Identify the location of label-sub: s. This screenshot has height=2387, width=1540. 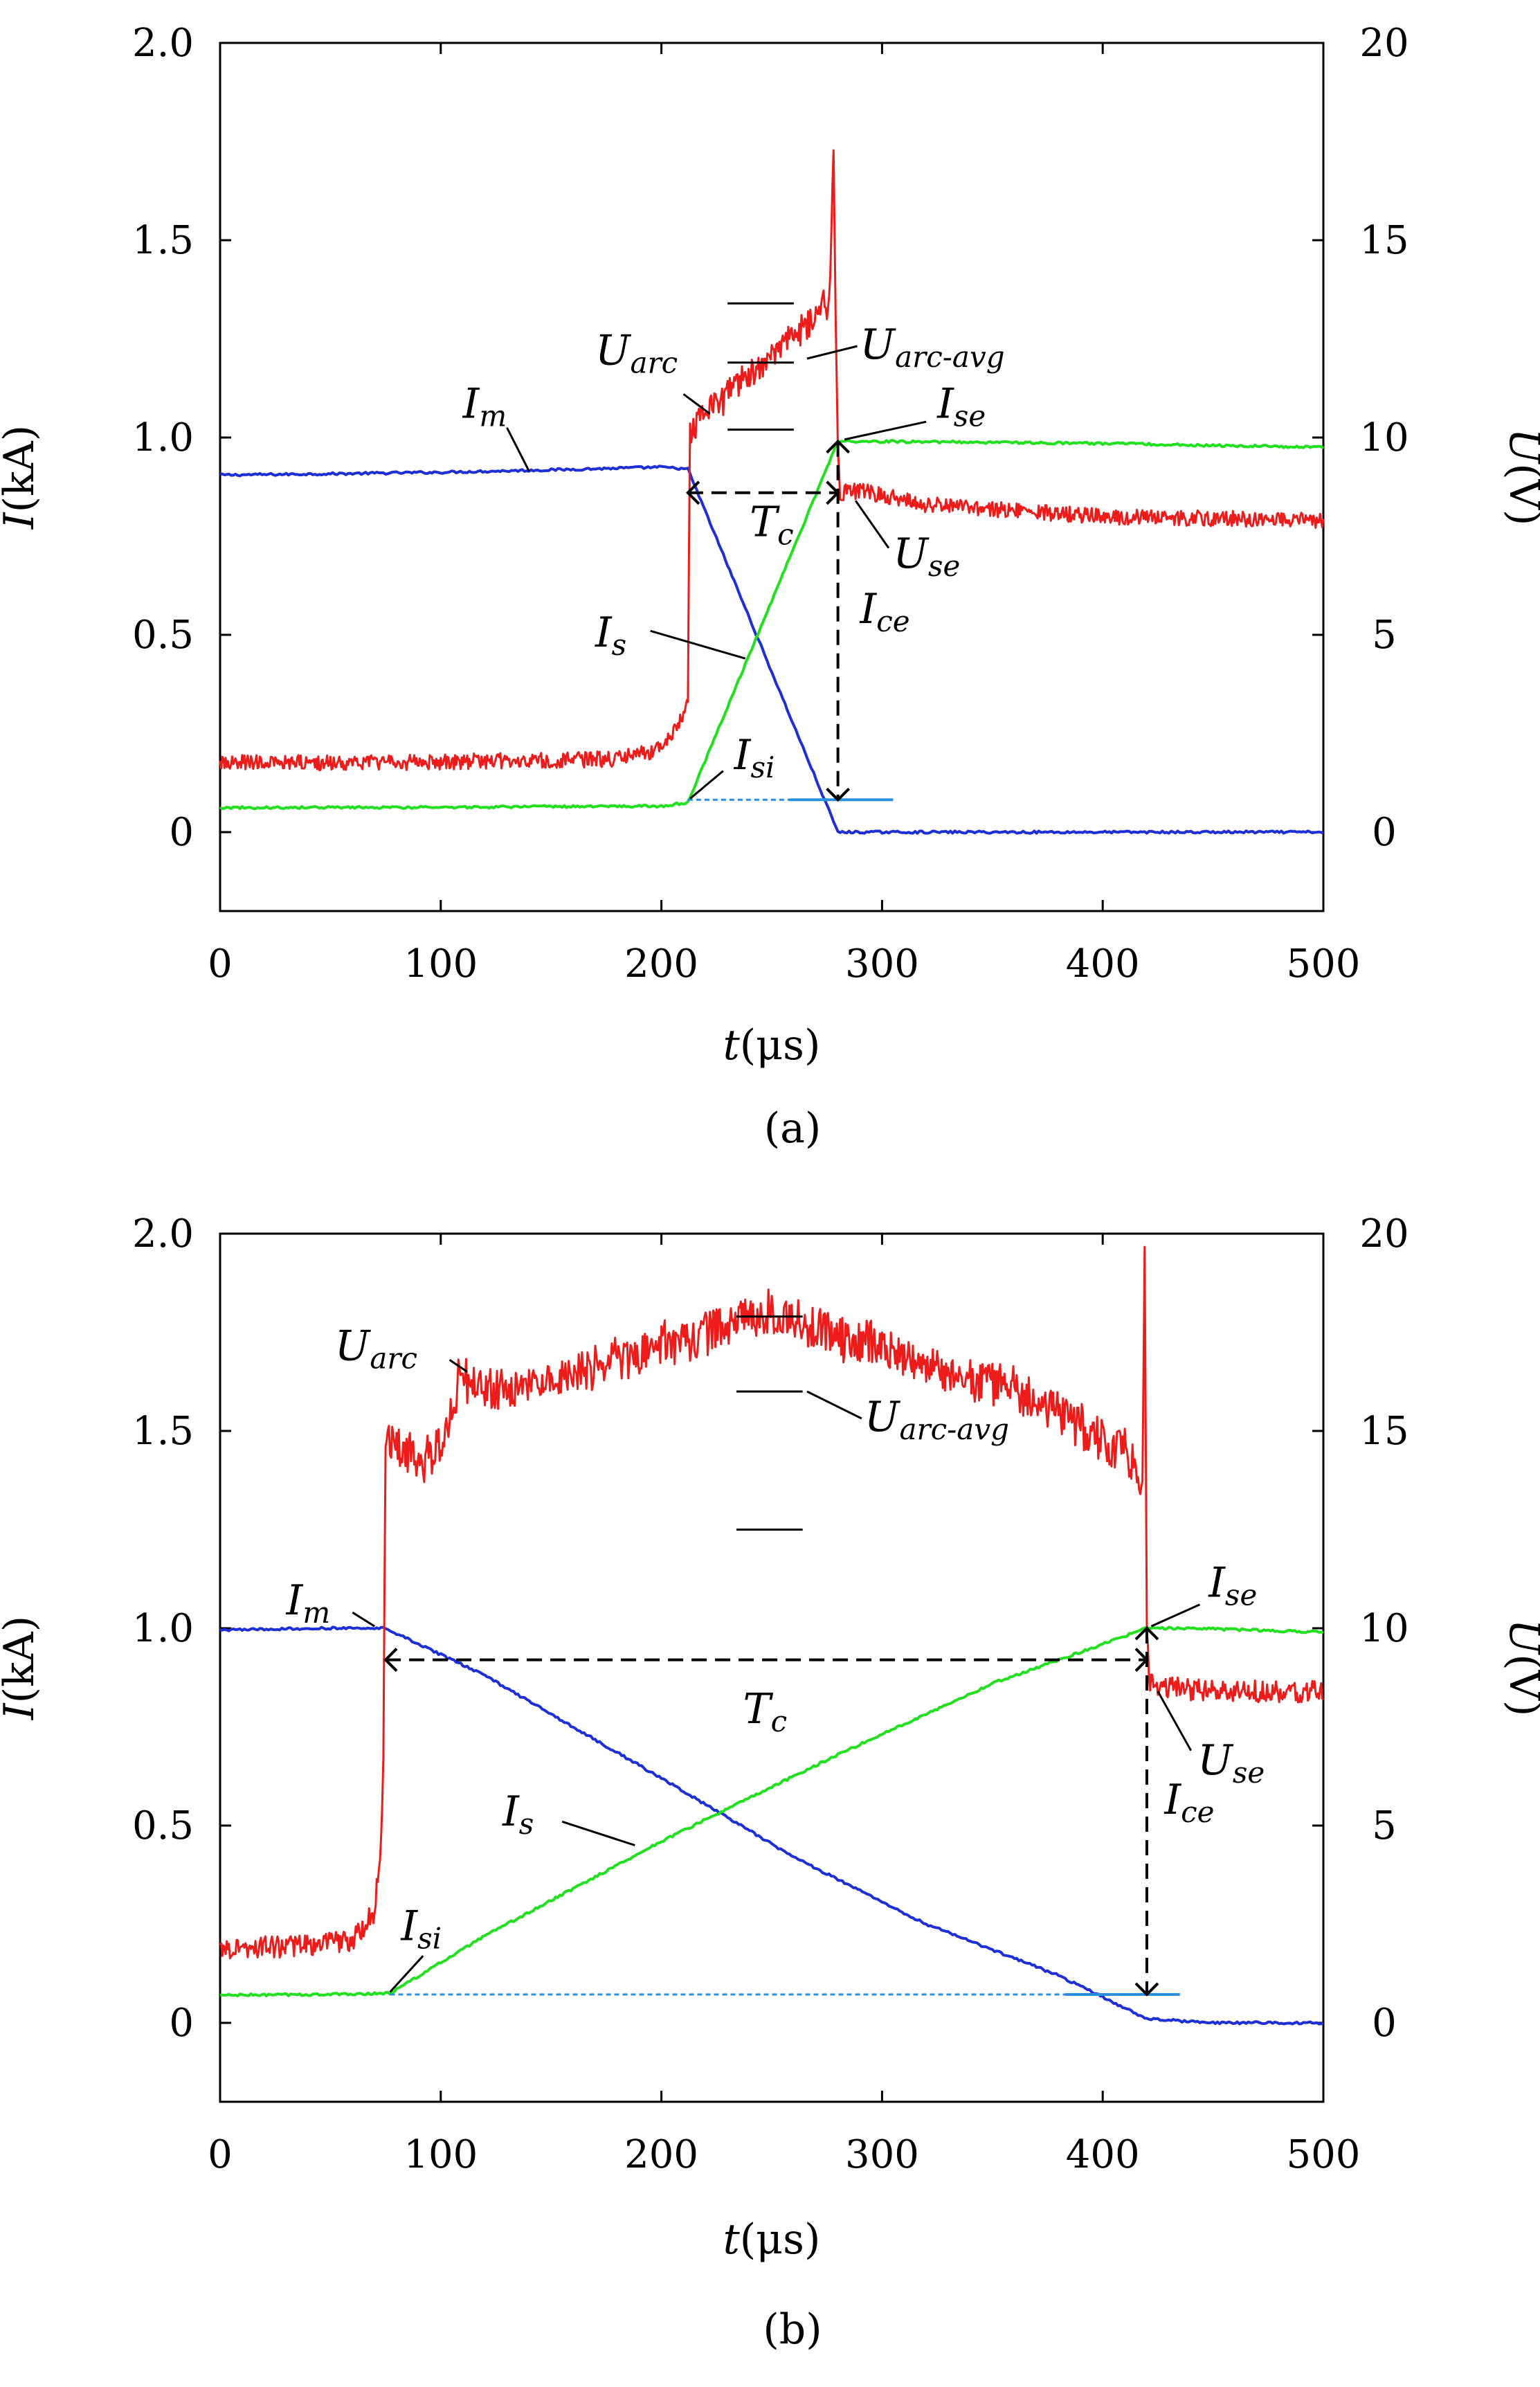
(619, 645).